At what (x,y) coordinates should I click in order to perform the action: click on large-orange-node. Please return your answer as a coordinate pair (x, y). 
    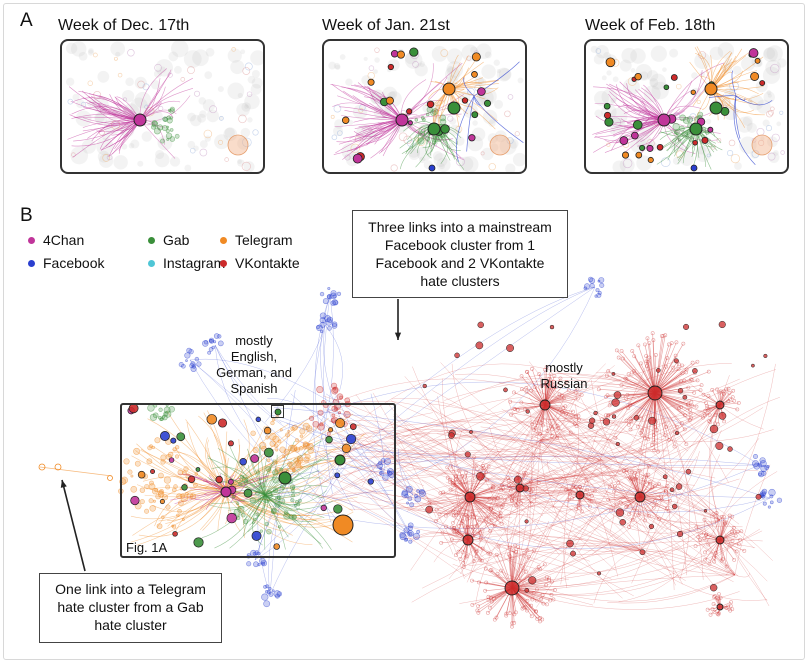
    Looking at the image, I should click on (500, 145).